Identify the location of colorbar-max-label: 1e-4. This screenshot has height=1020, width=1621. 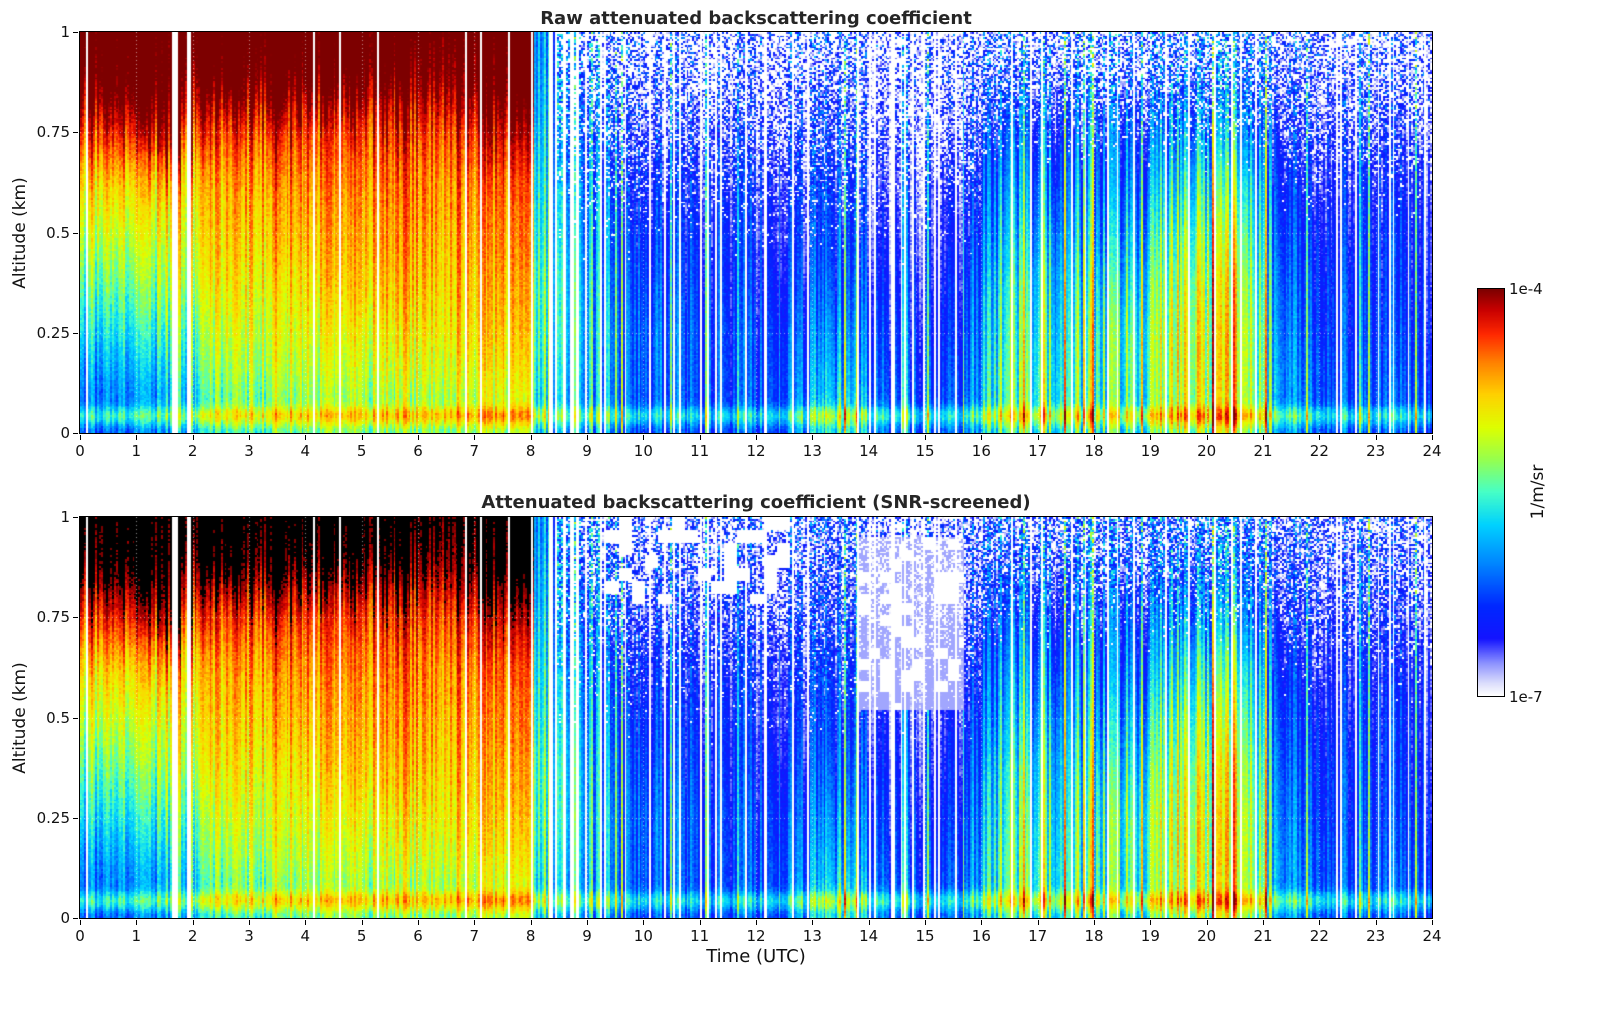
(1526, 289).